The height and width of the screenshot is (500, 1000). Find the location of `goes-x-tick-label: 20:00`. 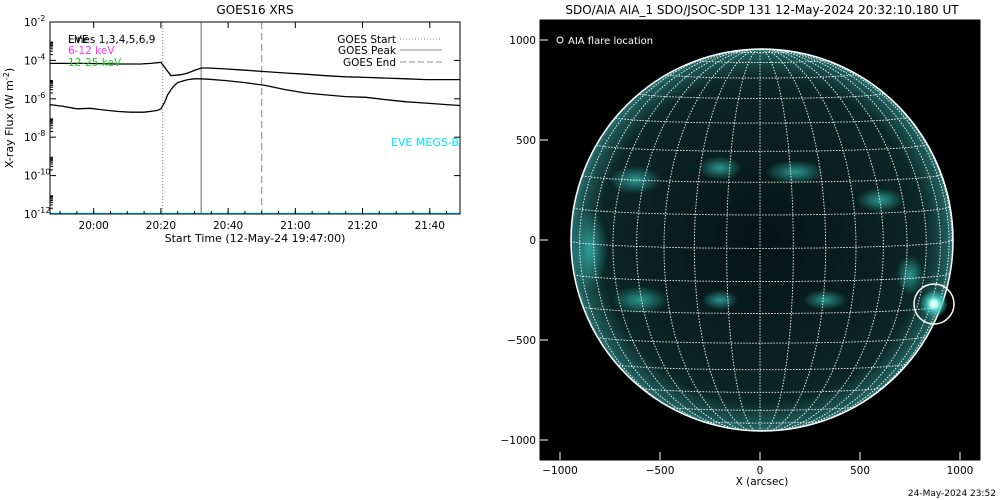

goes-x-tick-label: 20:00 is located at coordinates (94, 226).